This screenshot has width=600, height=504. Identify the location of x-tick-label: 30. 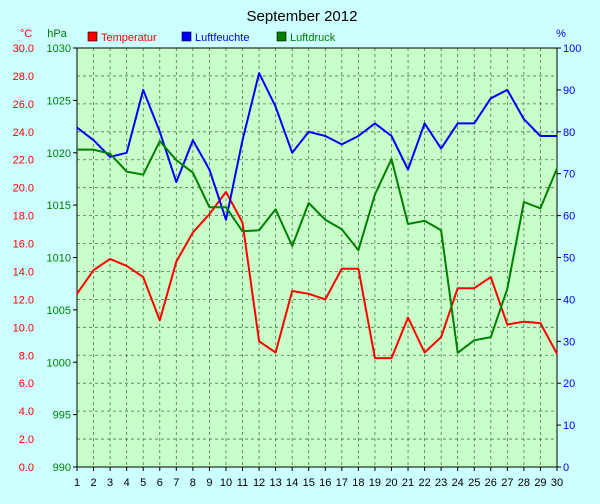
(557, 483).